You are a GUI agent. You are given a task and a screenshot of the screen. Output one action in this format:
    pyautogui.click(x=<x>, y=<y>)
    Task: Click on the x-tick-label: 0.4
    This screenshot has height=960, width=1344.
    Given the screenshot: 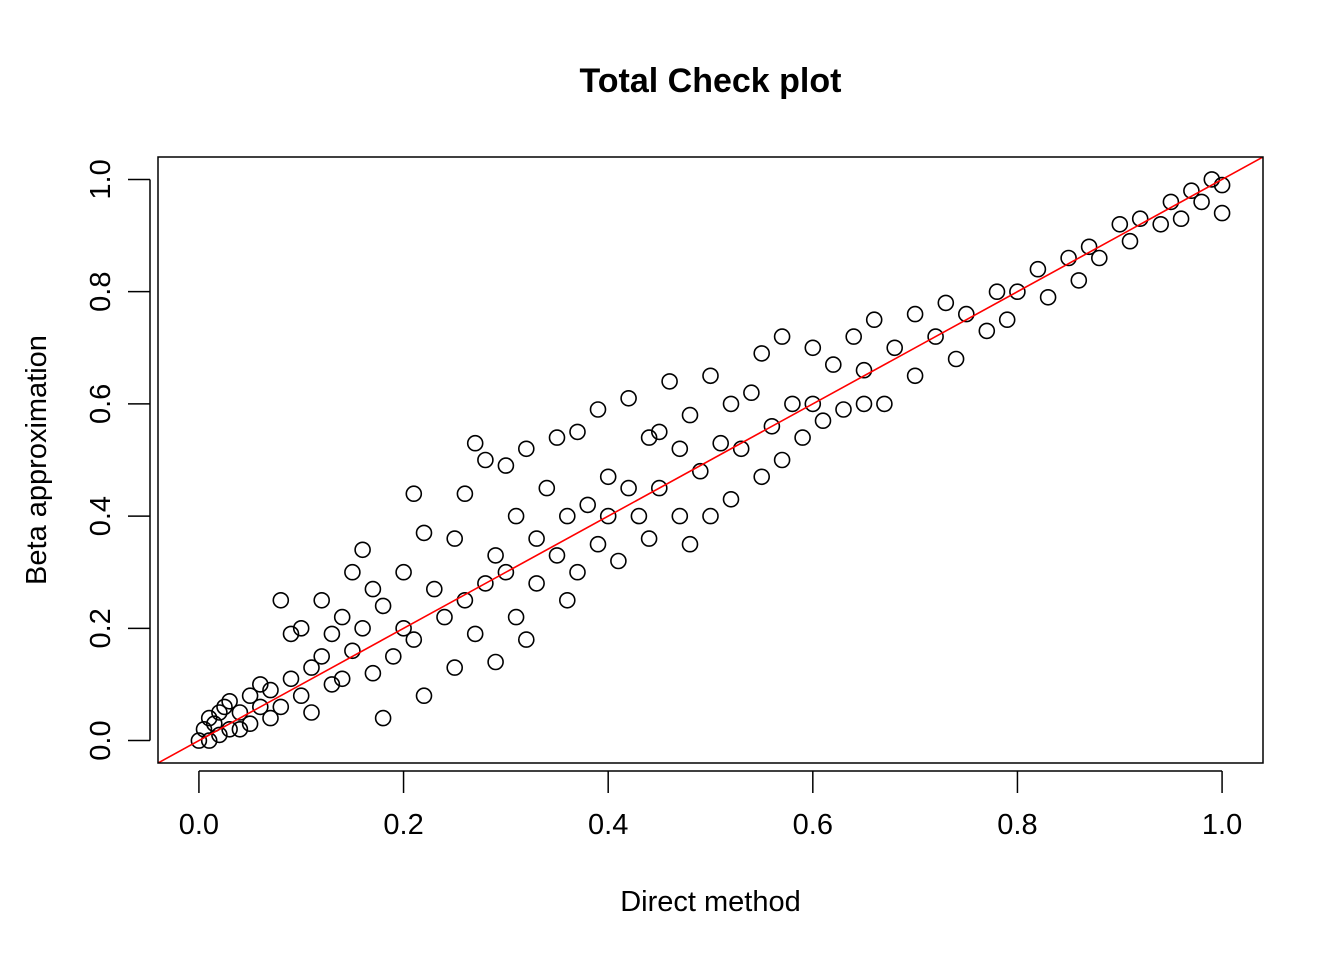 What is the action you would take?
    pyautogui.click(x=608, y=825)
    